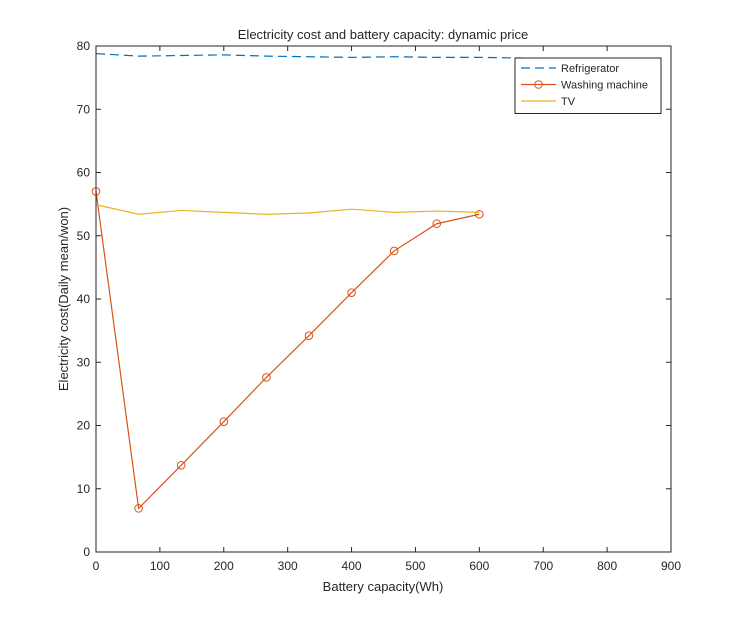 The height and width of the screenshot is (625, 742). What do you see at coordinates (160, 566) in the screenshot?
I see `x-tick-label: 100` at bounding box center [160, 566].